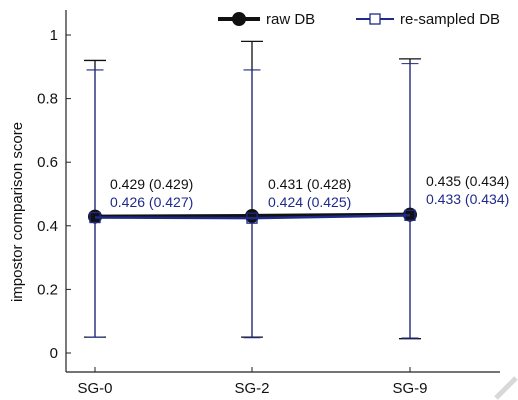 This screenshot has width=518, height=400. What do you see at coordinates (151, 202) in the screenshot?
I see `data-label: 0.426 (0.427)` at bounding box center [151, 202].